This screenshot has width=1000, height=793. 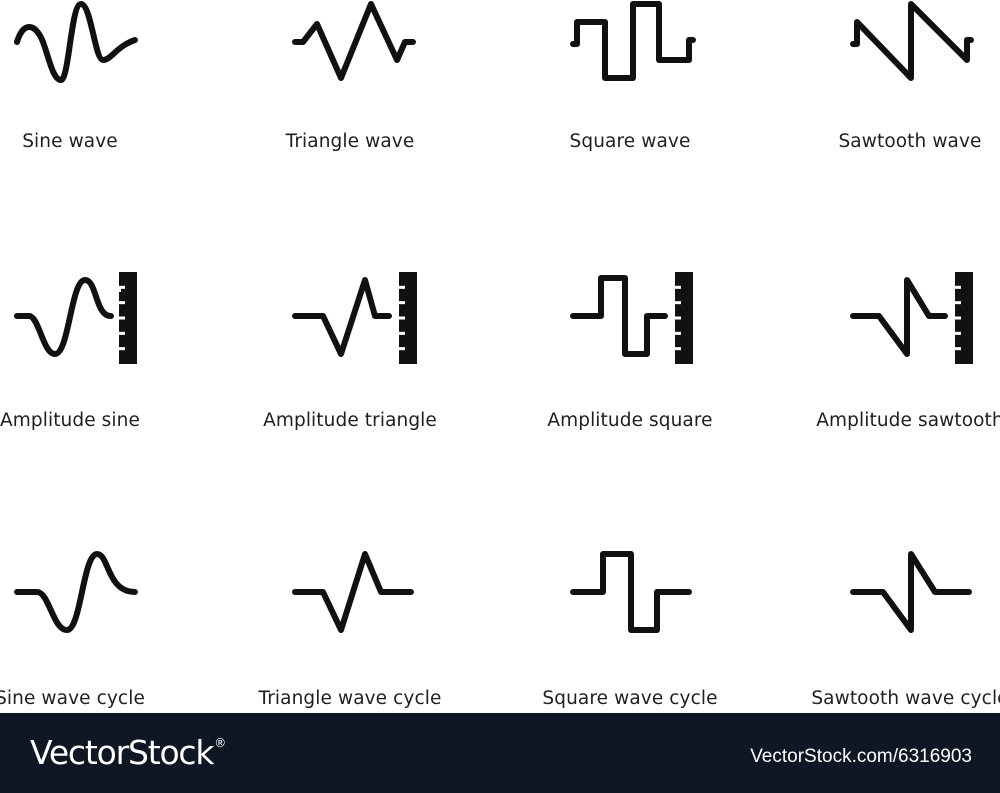 What do you see at coordinates (861, 756) in the screenshot?
I see `image-id: VectorStock.com/6316903` at bounding box center [861, 756].